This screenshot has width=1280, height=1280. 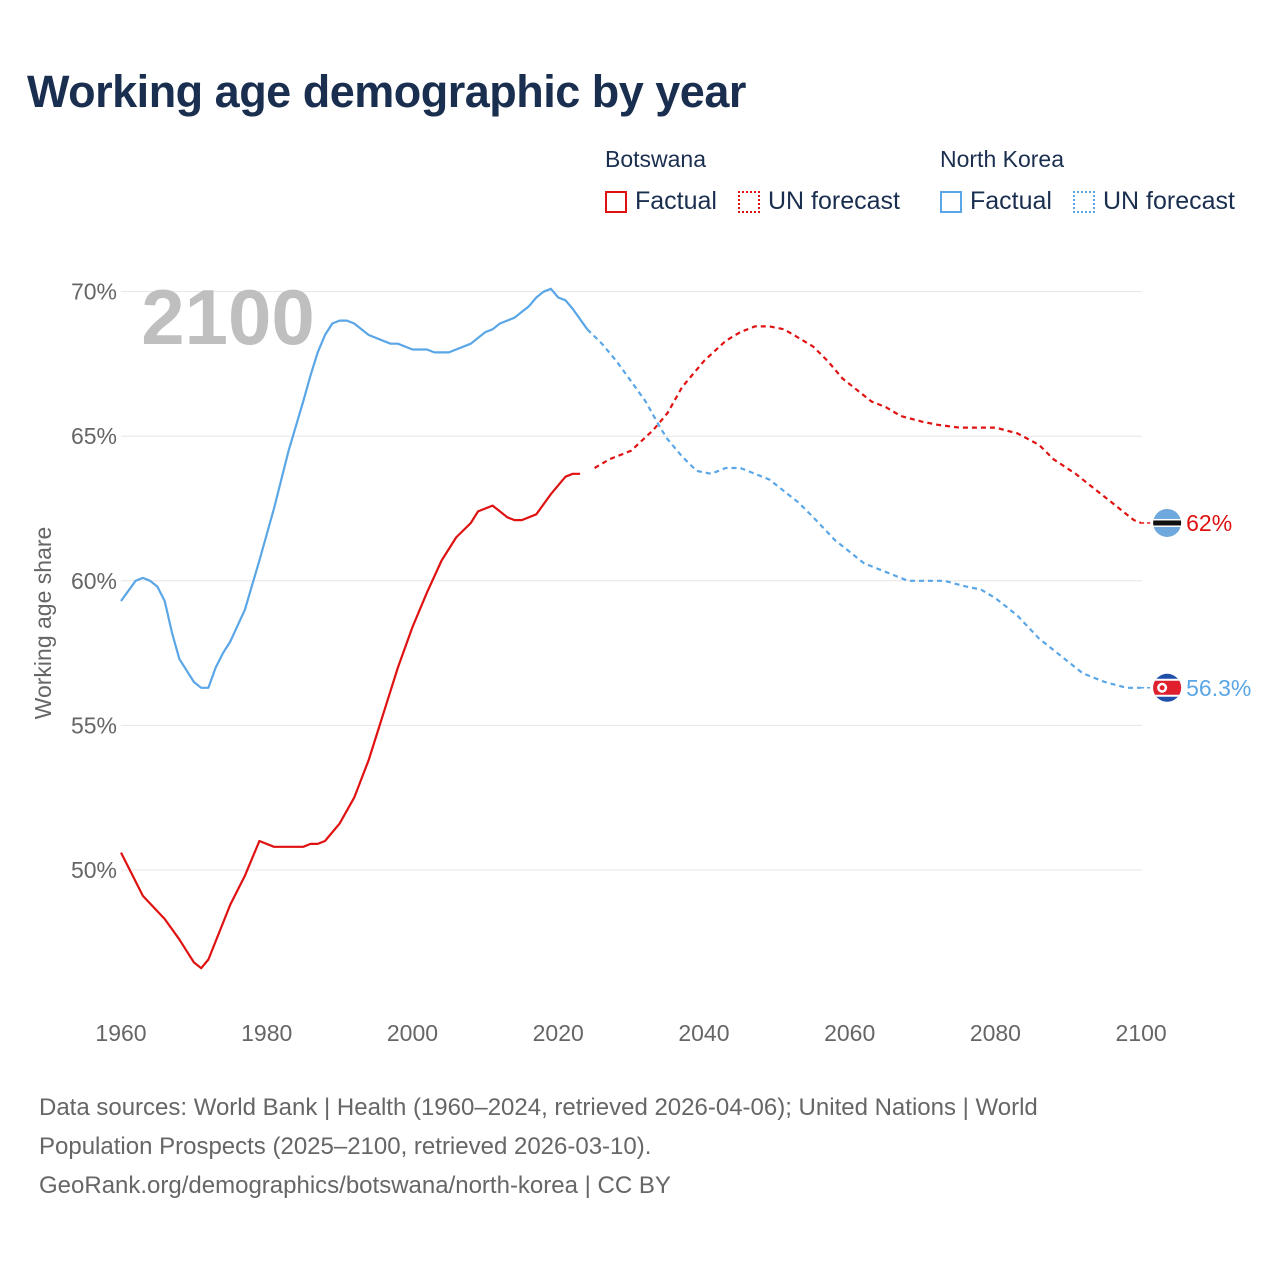 I want to click on legend-group-north-korea: North Korea, so click(x=1002, y=159).